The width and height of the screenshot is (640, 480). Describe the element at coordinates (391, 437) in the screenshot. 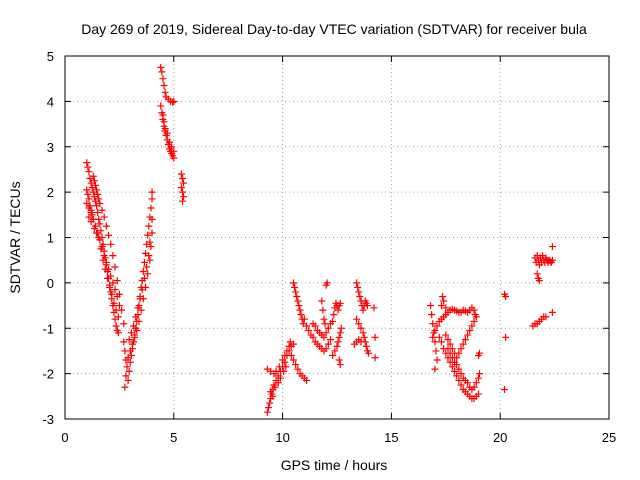

I see `x-tick-label: 15` at that location.